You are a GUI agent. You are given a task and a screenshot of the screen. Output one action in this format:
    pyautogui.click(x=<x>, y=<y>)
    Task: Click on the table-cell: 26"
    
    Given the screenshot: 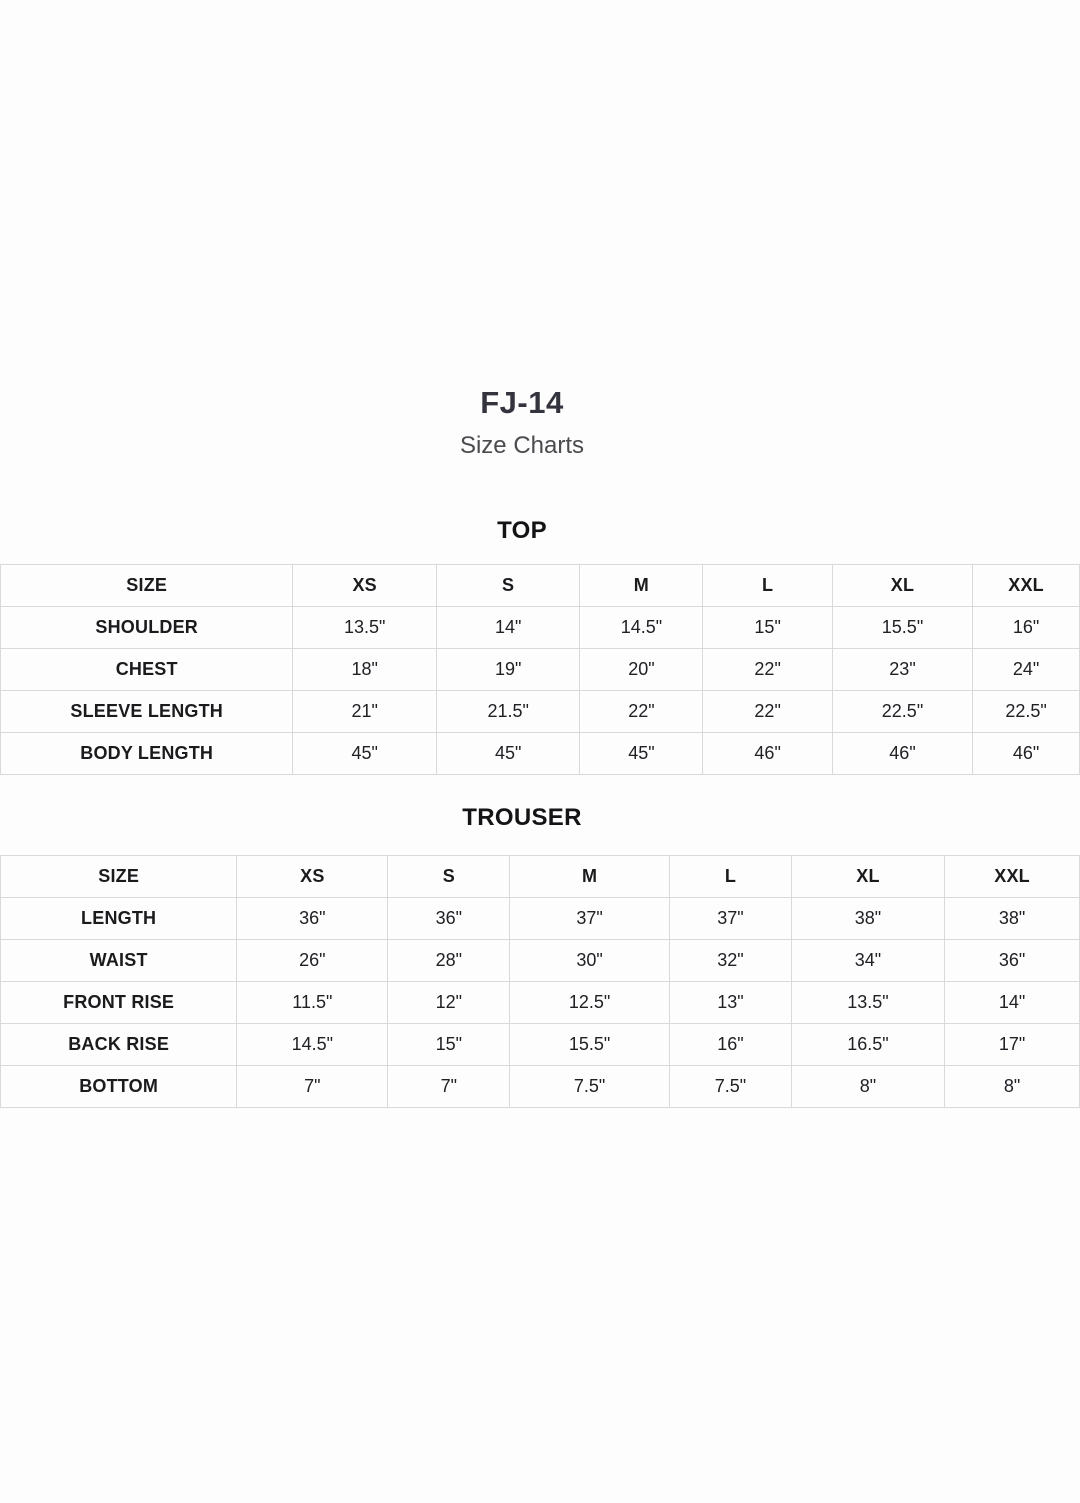 What is the action you would take?
    pyautogui.click(x=312, y=960)
    